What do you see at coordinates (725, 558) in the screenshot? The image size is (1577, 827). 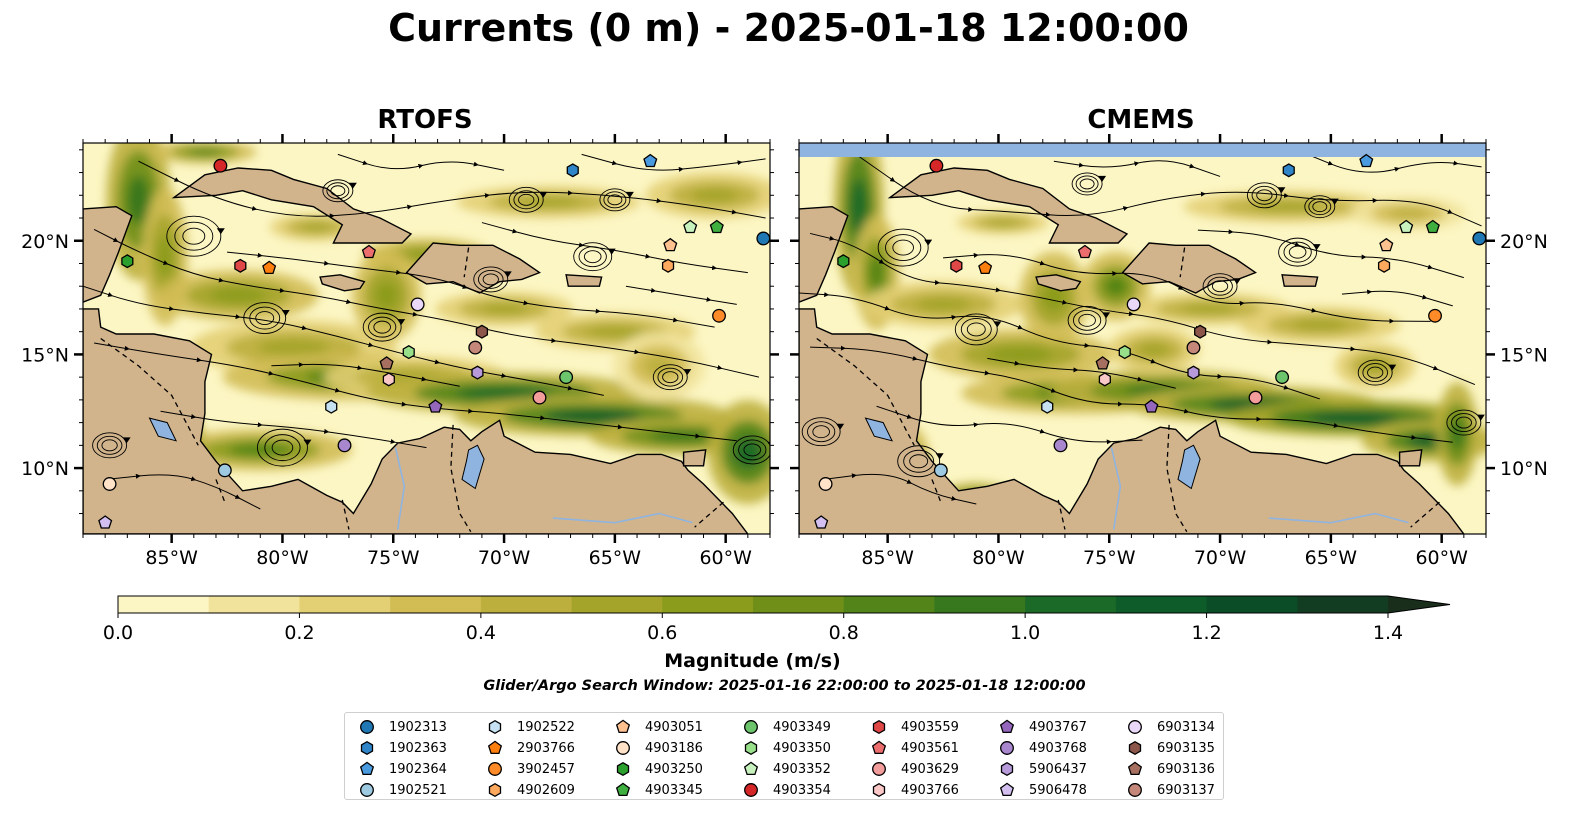 I see `lon-tick-label: 60°W` at bounding box center [725, 558].